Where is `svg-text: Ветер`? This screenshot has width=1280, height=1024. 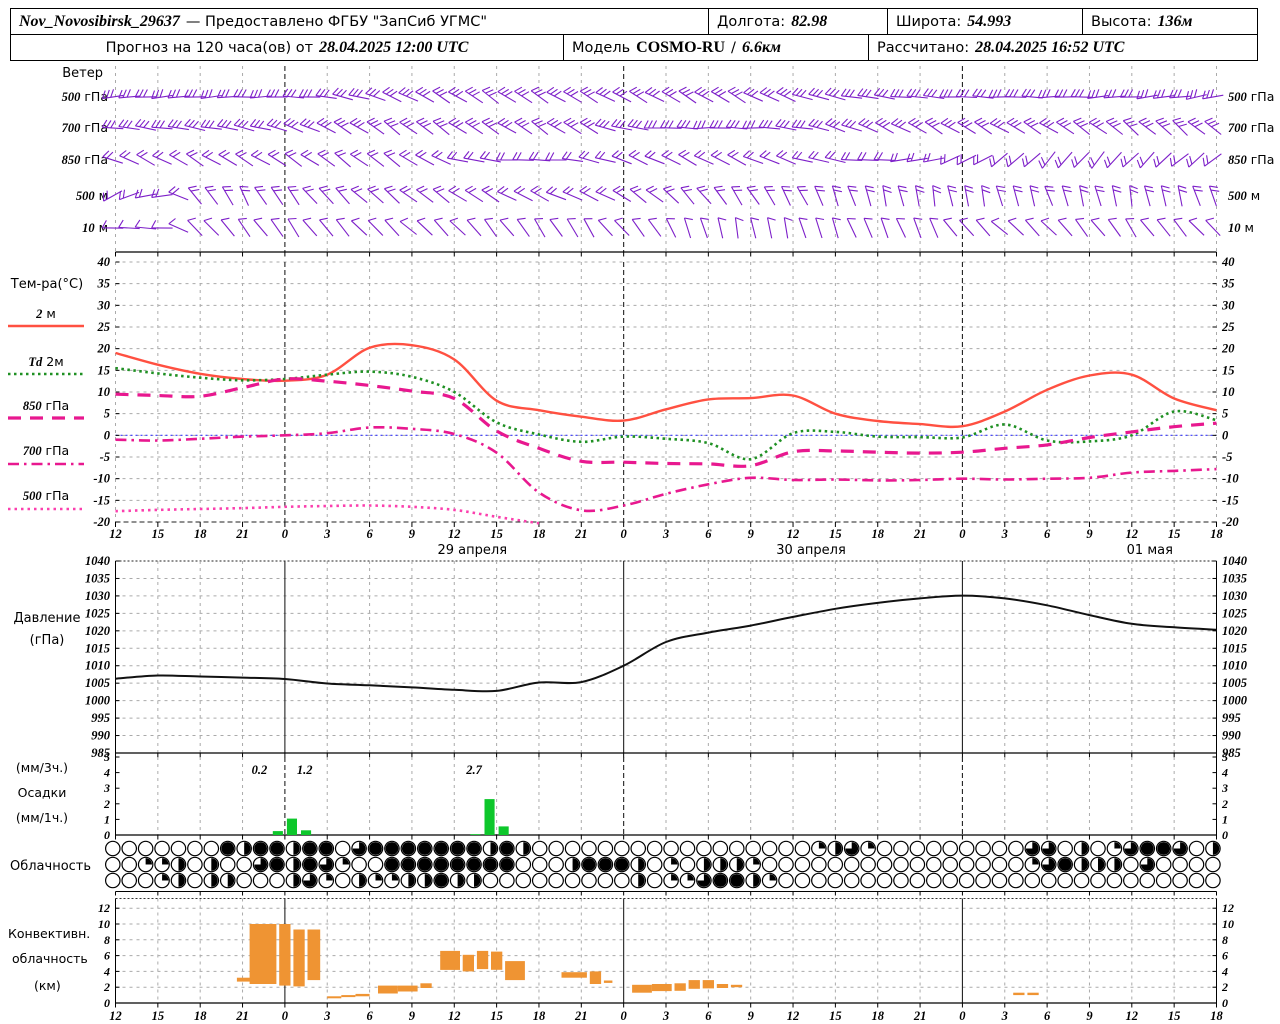
svg-text: Ветер is located at coordinates (82, 73).